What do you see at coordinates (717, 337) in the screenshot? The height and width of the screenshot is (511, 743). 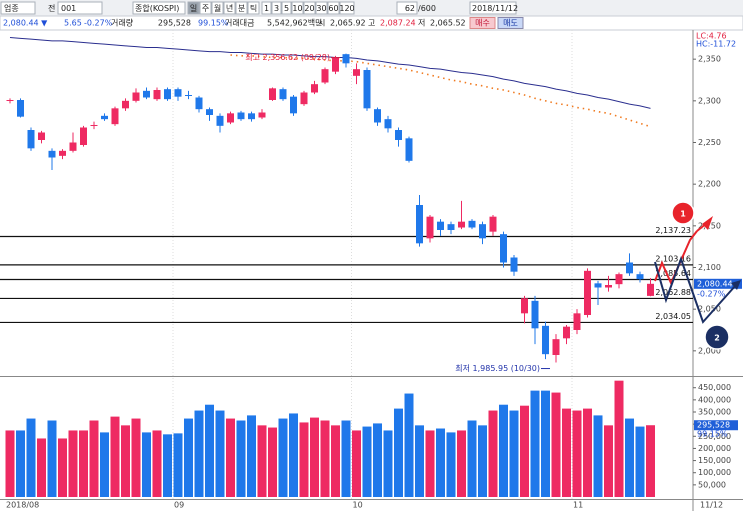 I see `callout-circle` at bounding box center [717, 337].